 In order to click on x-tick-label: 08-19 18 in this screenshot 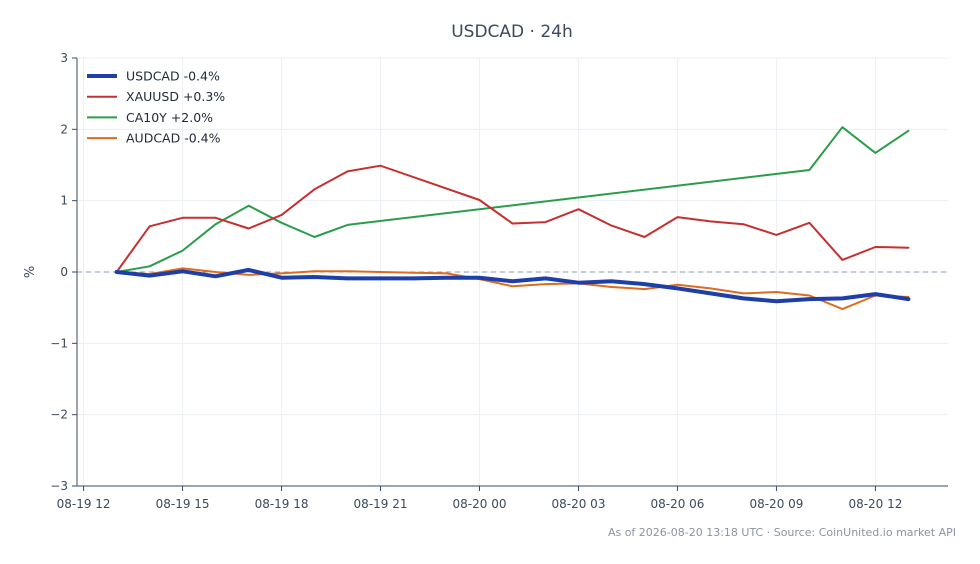, I will do `click(282, 504)`.